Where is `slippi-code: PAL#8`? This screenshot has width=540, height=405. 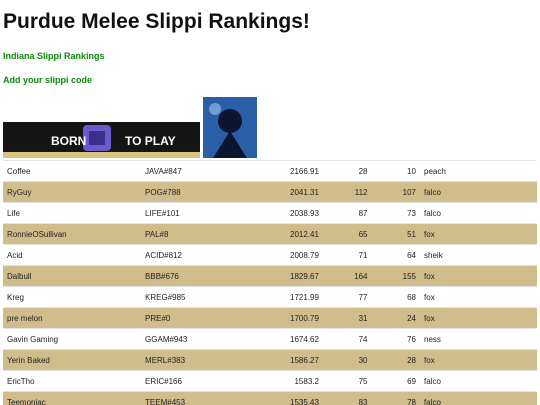
slippi-code: PAL#8 is located at coordinates (196, 234).